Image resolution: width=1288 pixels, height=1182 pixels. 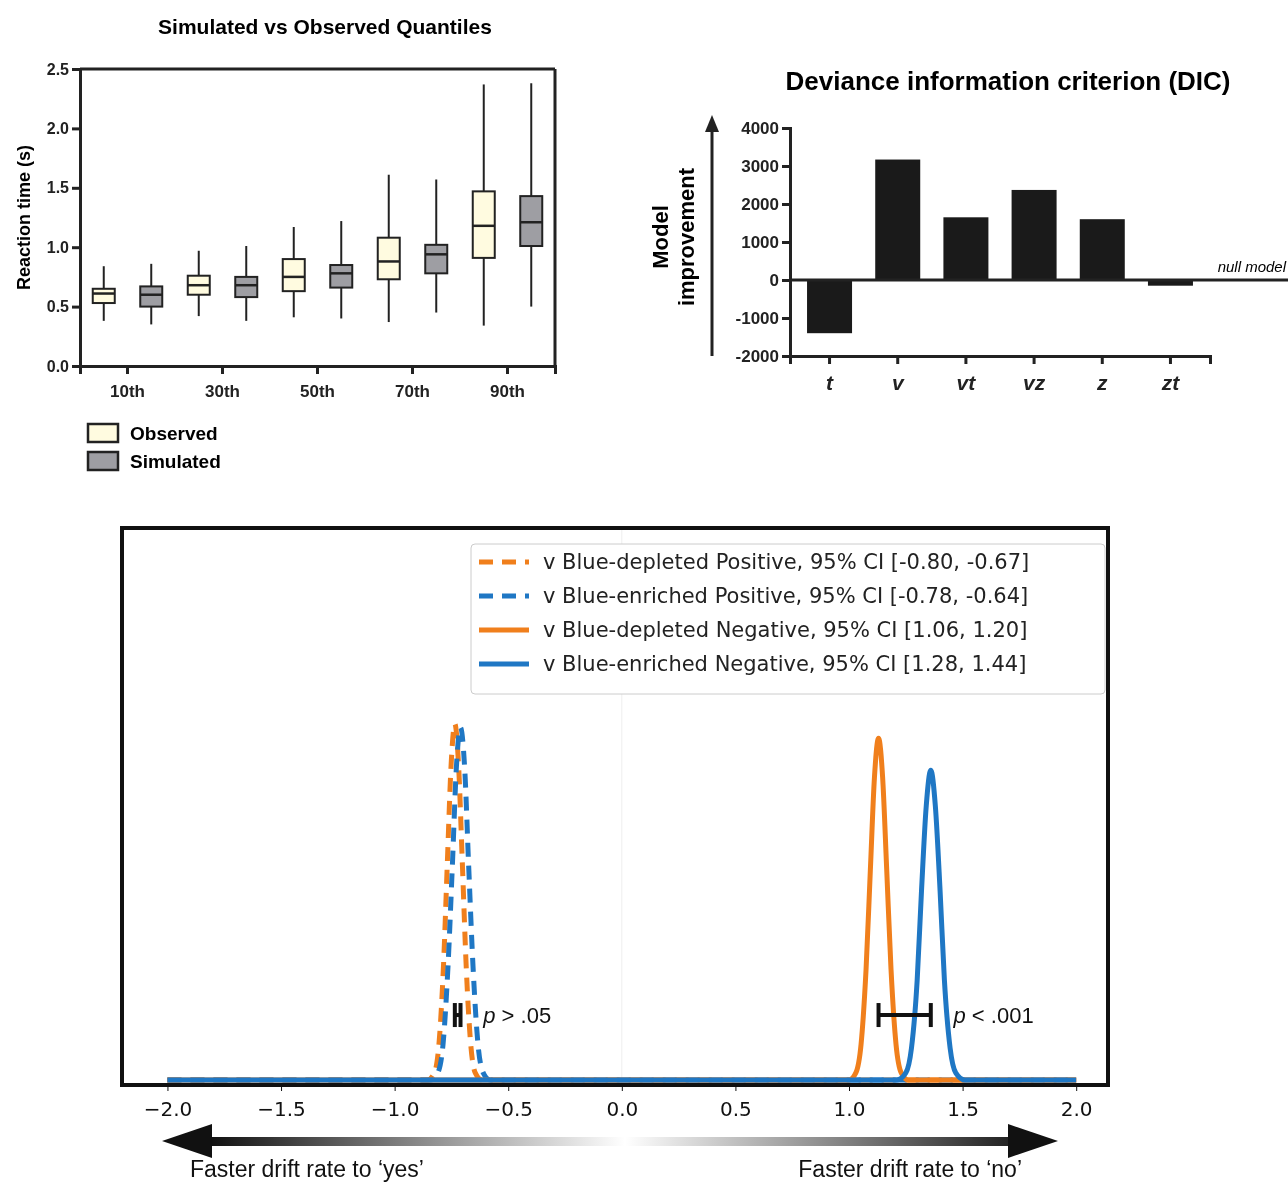 I want to click on y-tick-label: -2000, so click(x=757, y=356).